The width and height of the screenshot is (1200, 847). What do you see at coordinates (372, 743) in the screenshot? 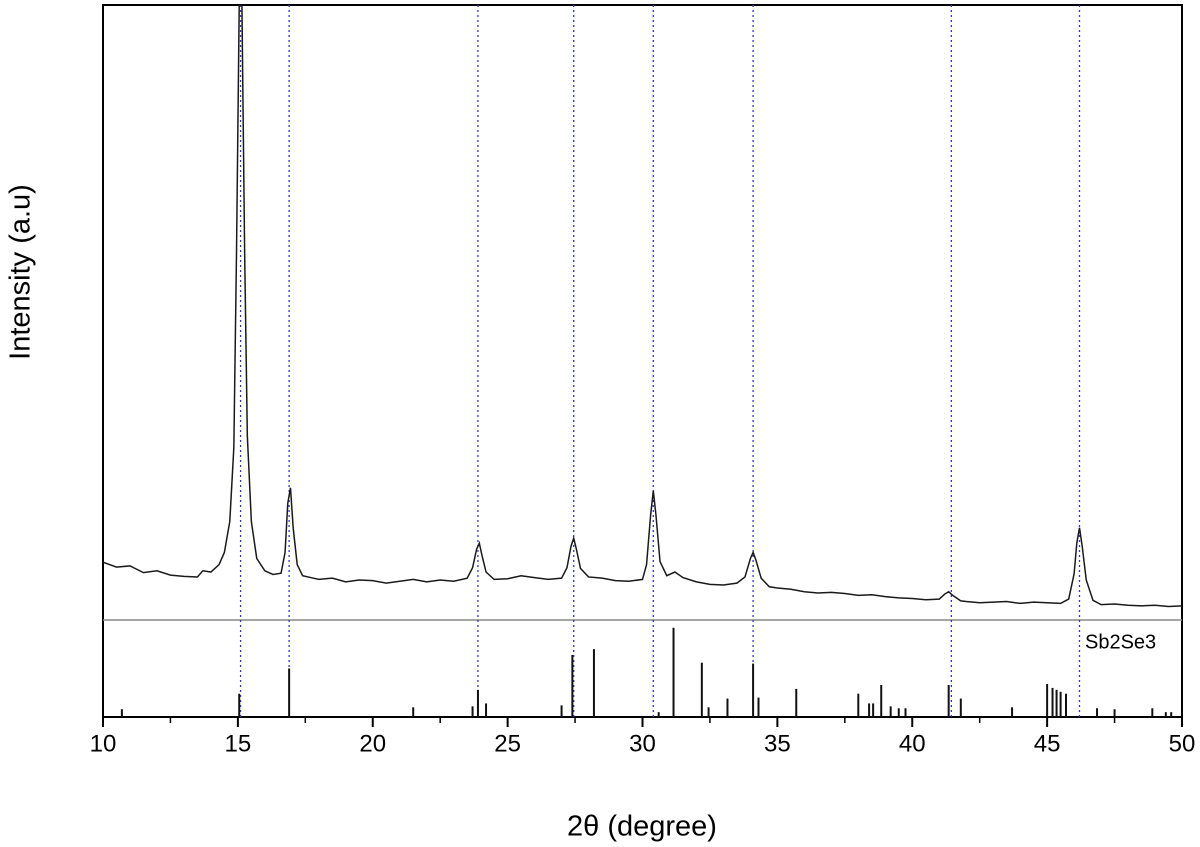
I see `x-tick-label: 20` at bounding box center [372, 743].